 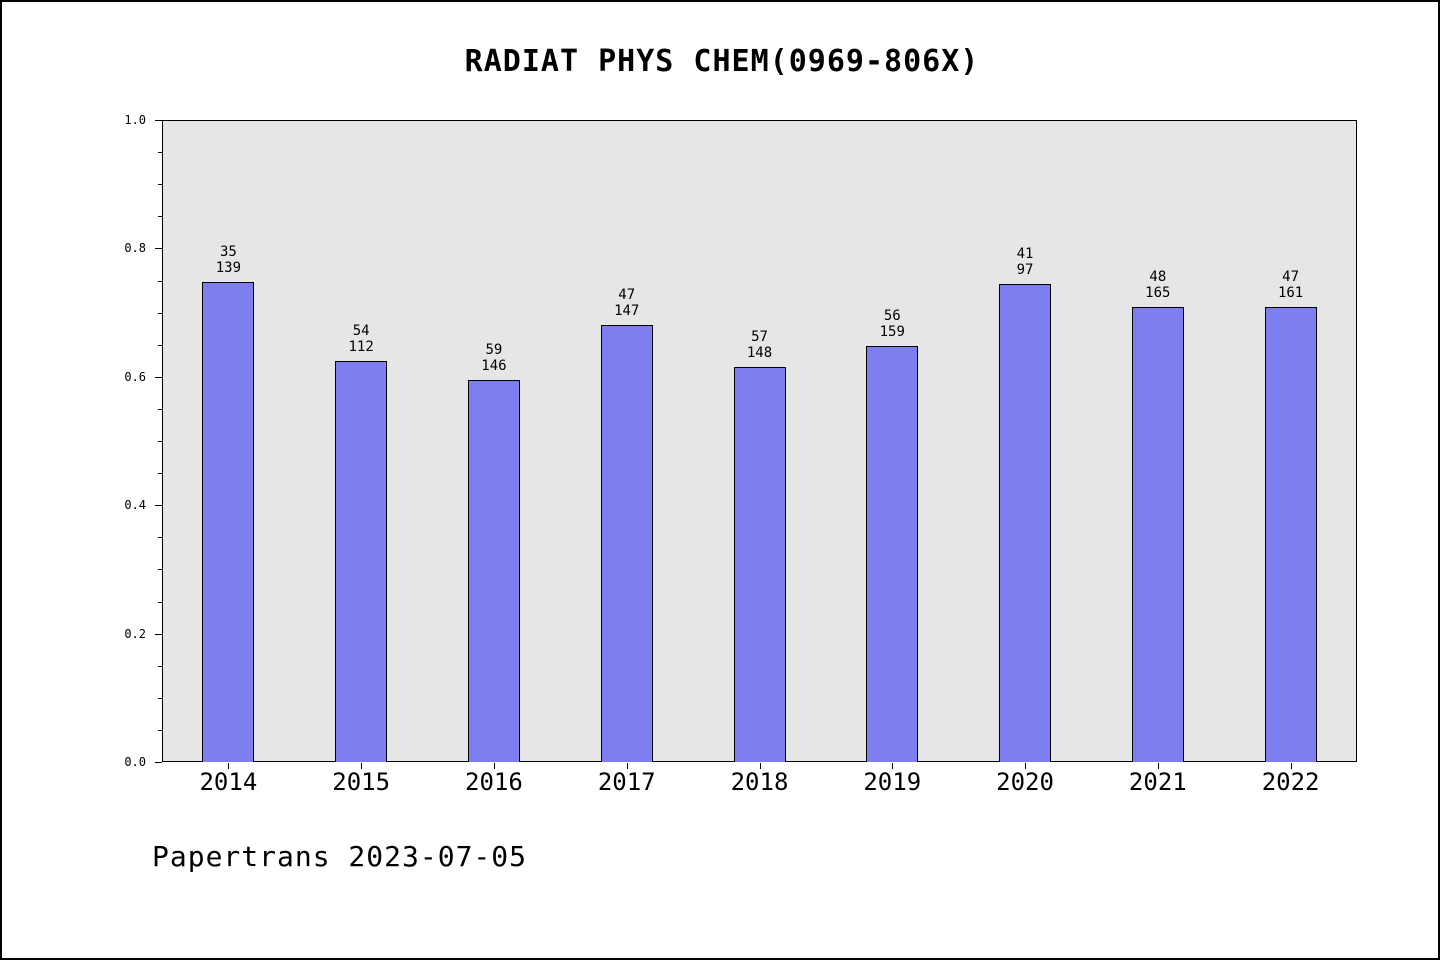 I want to click on bar-value-label-2015: 54 112, so click(x=361, y=339).